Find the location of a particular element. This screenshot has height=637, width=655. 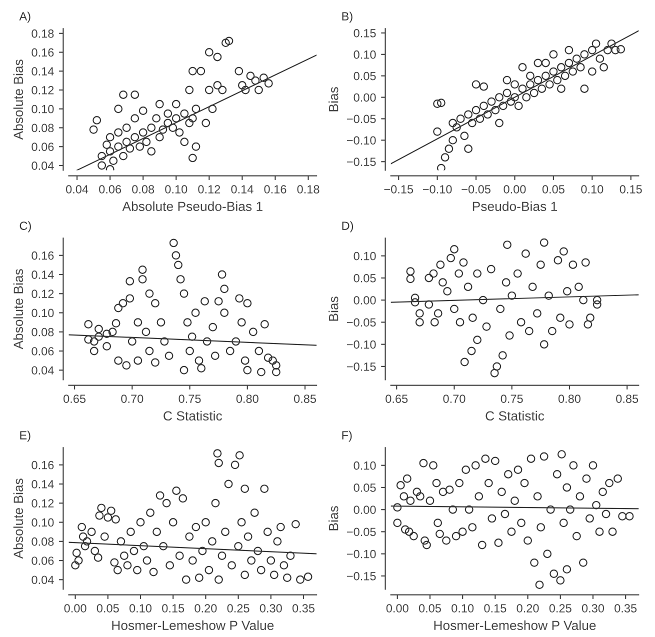

x-tick-label: 0.14 is located at coordinates (242, 189).